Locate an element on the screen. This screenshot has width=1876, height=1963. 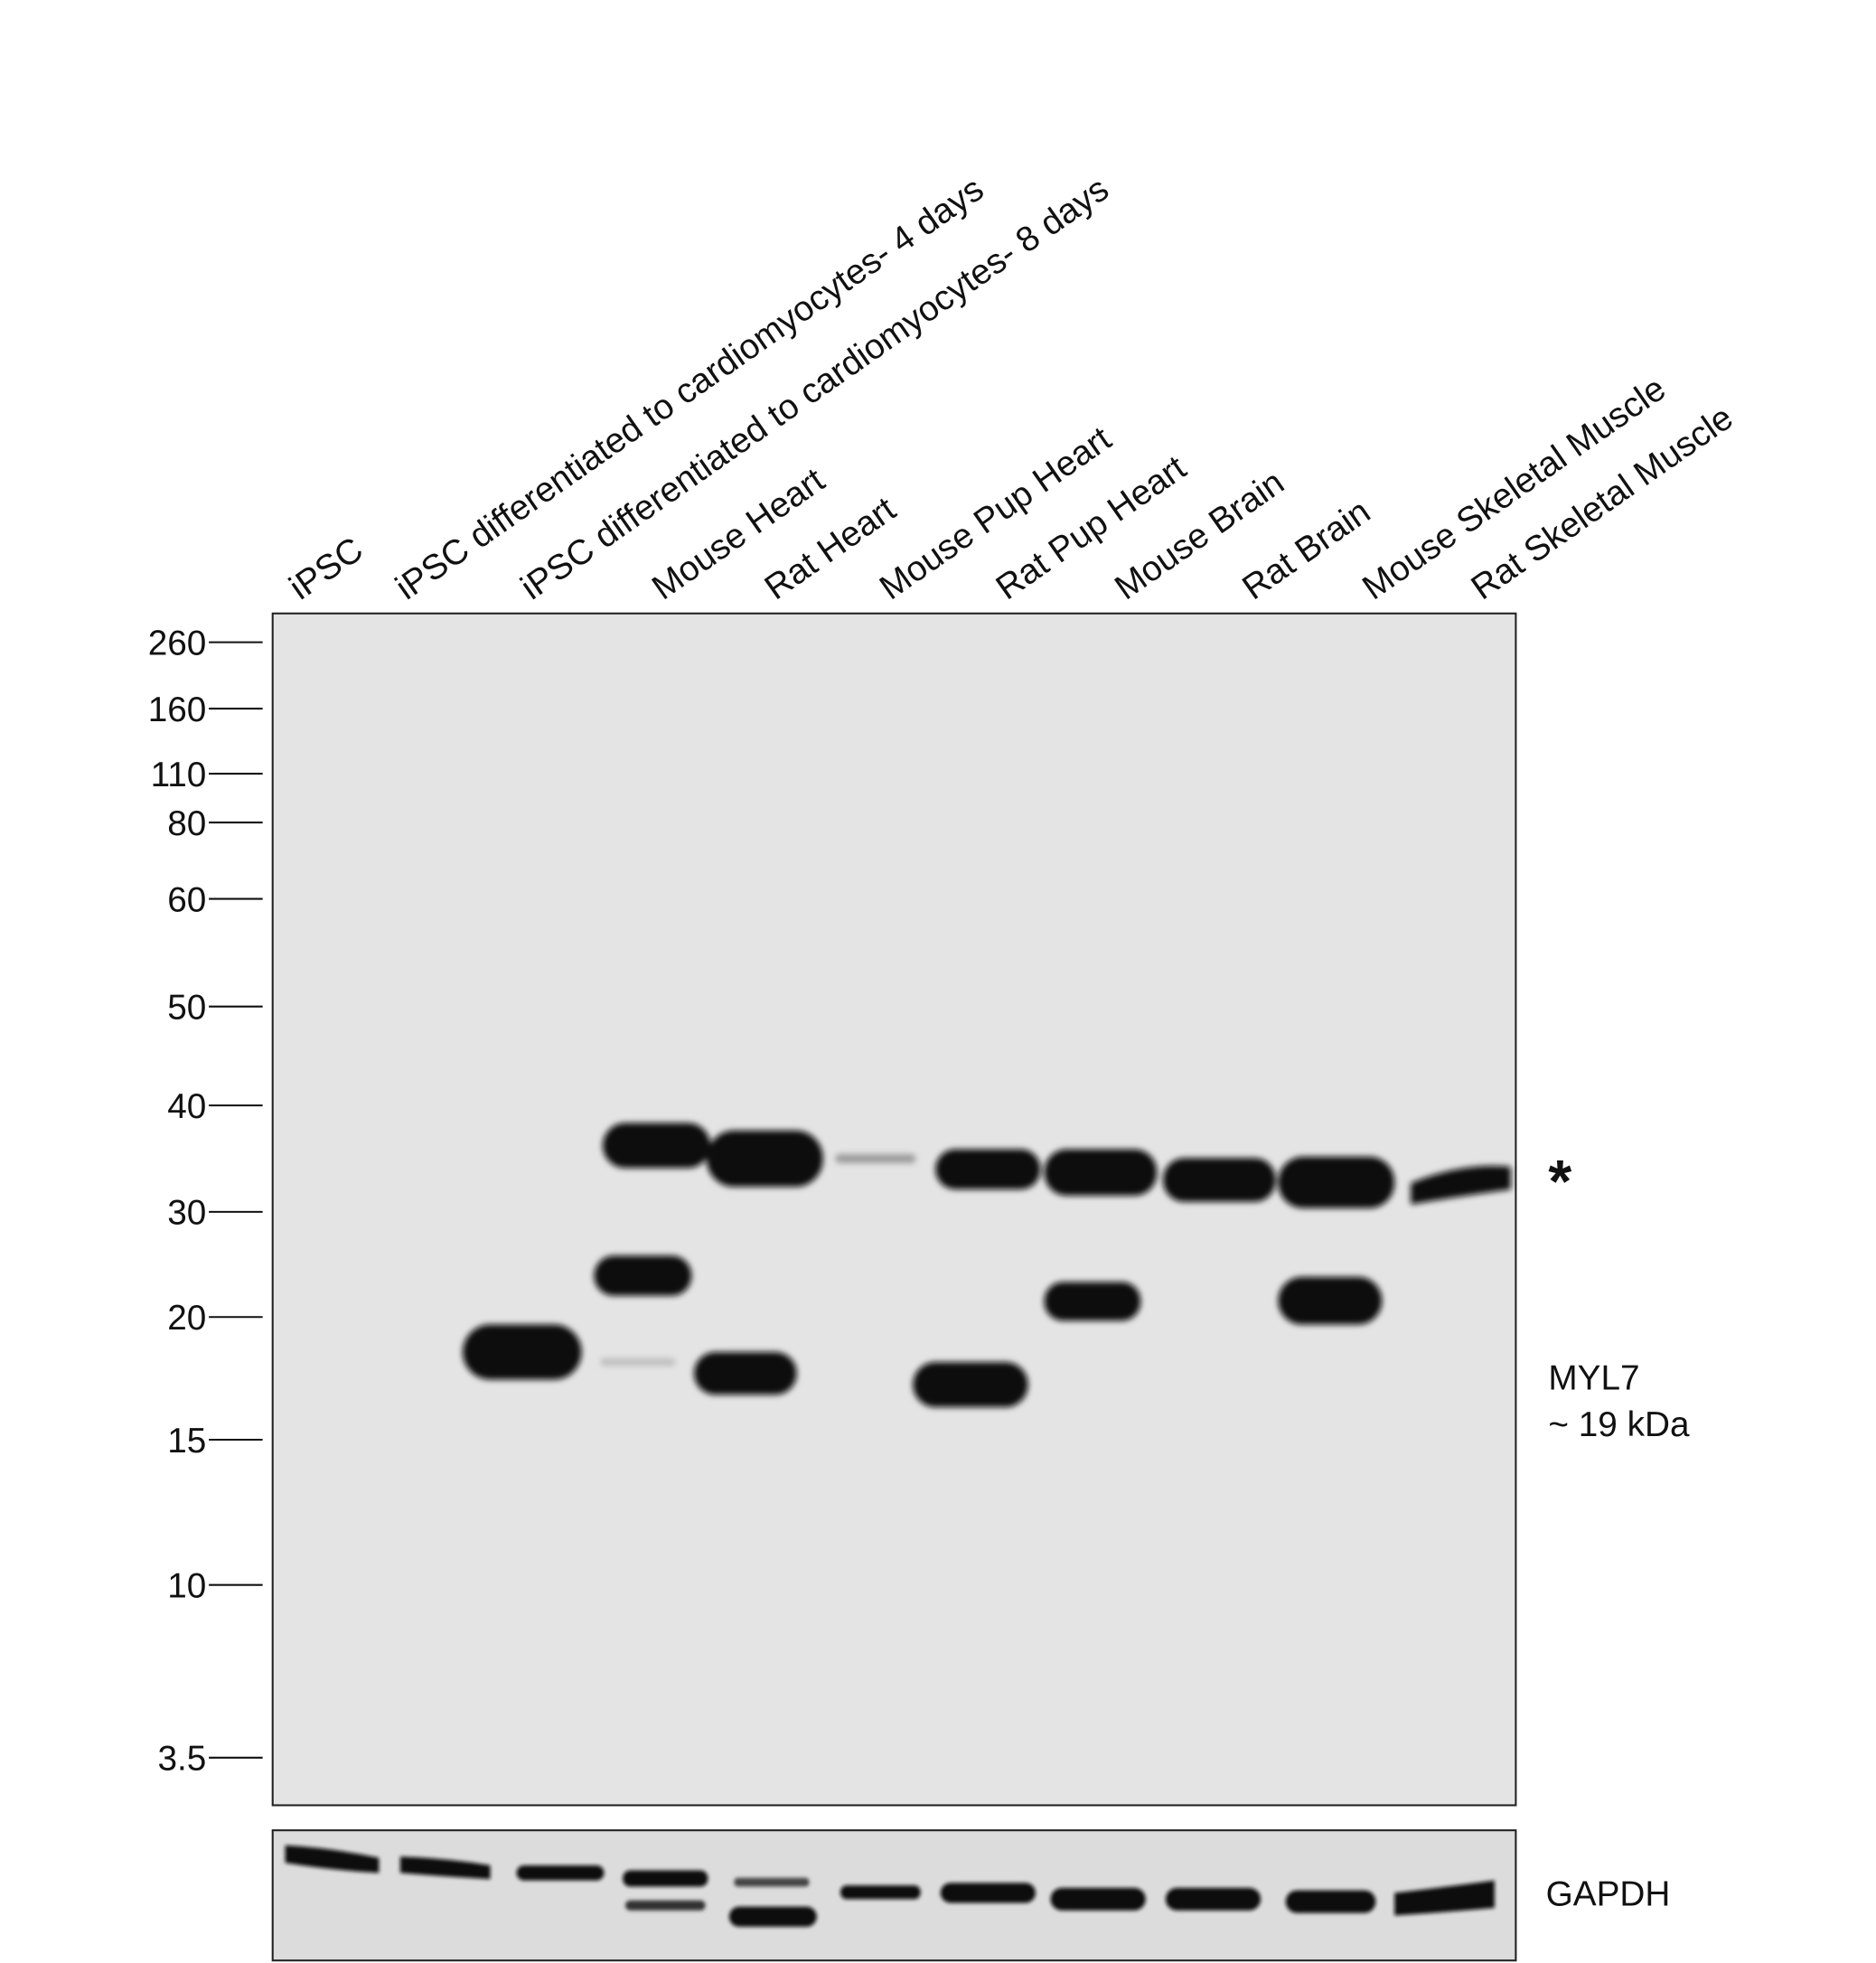
marker-label: 15 is located at coordinates (186, 1442).